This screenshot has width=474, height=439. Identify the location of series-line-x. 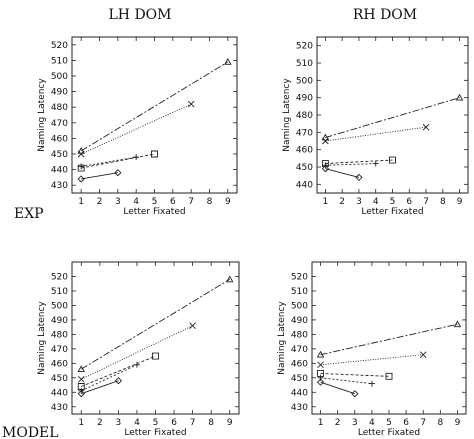
(376, 134).